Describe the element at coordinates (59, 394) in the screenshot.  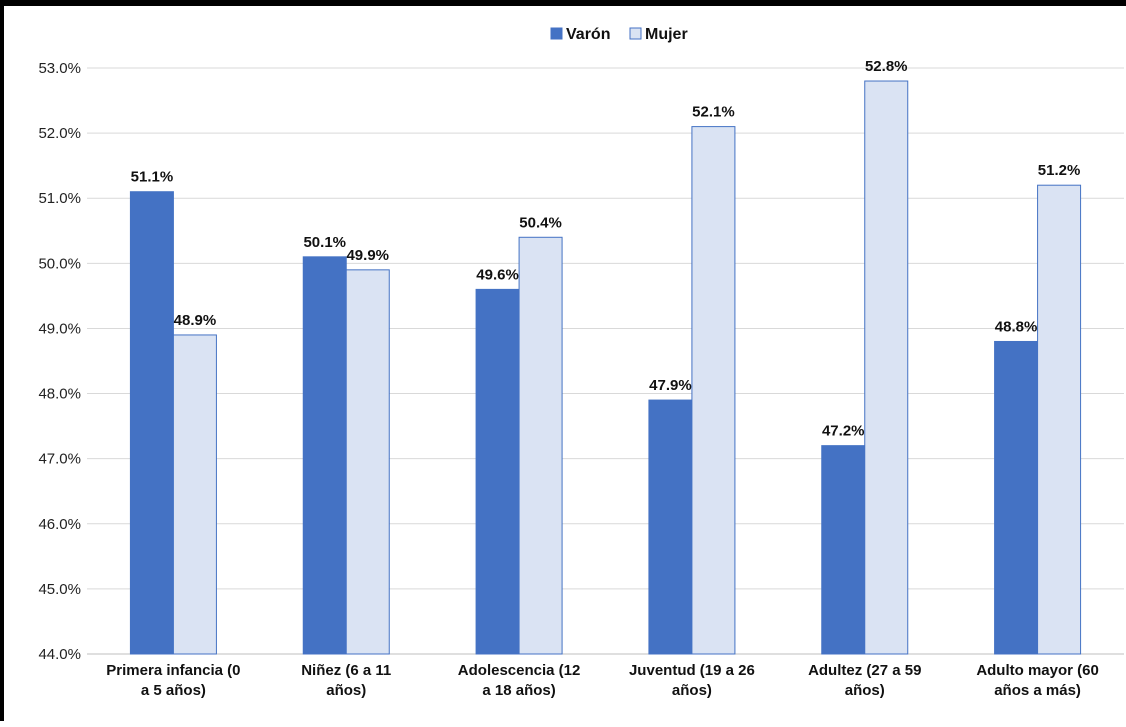
I see `y-tick-label: 48.0%` at that location.